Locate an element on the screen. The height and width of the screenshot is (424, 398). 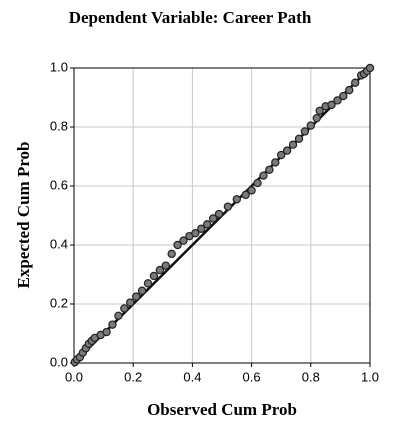
x-tick-label: 0.6 is located at coordinates (252, 376).